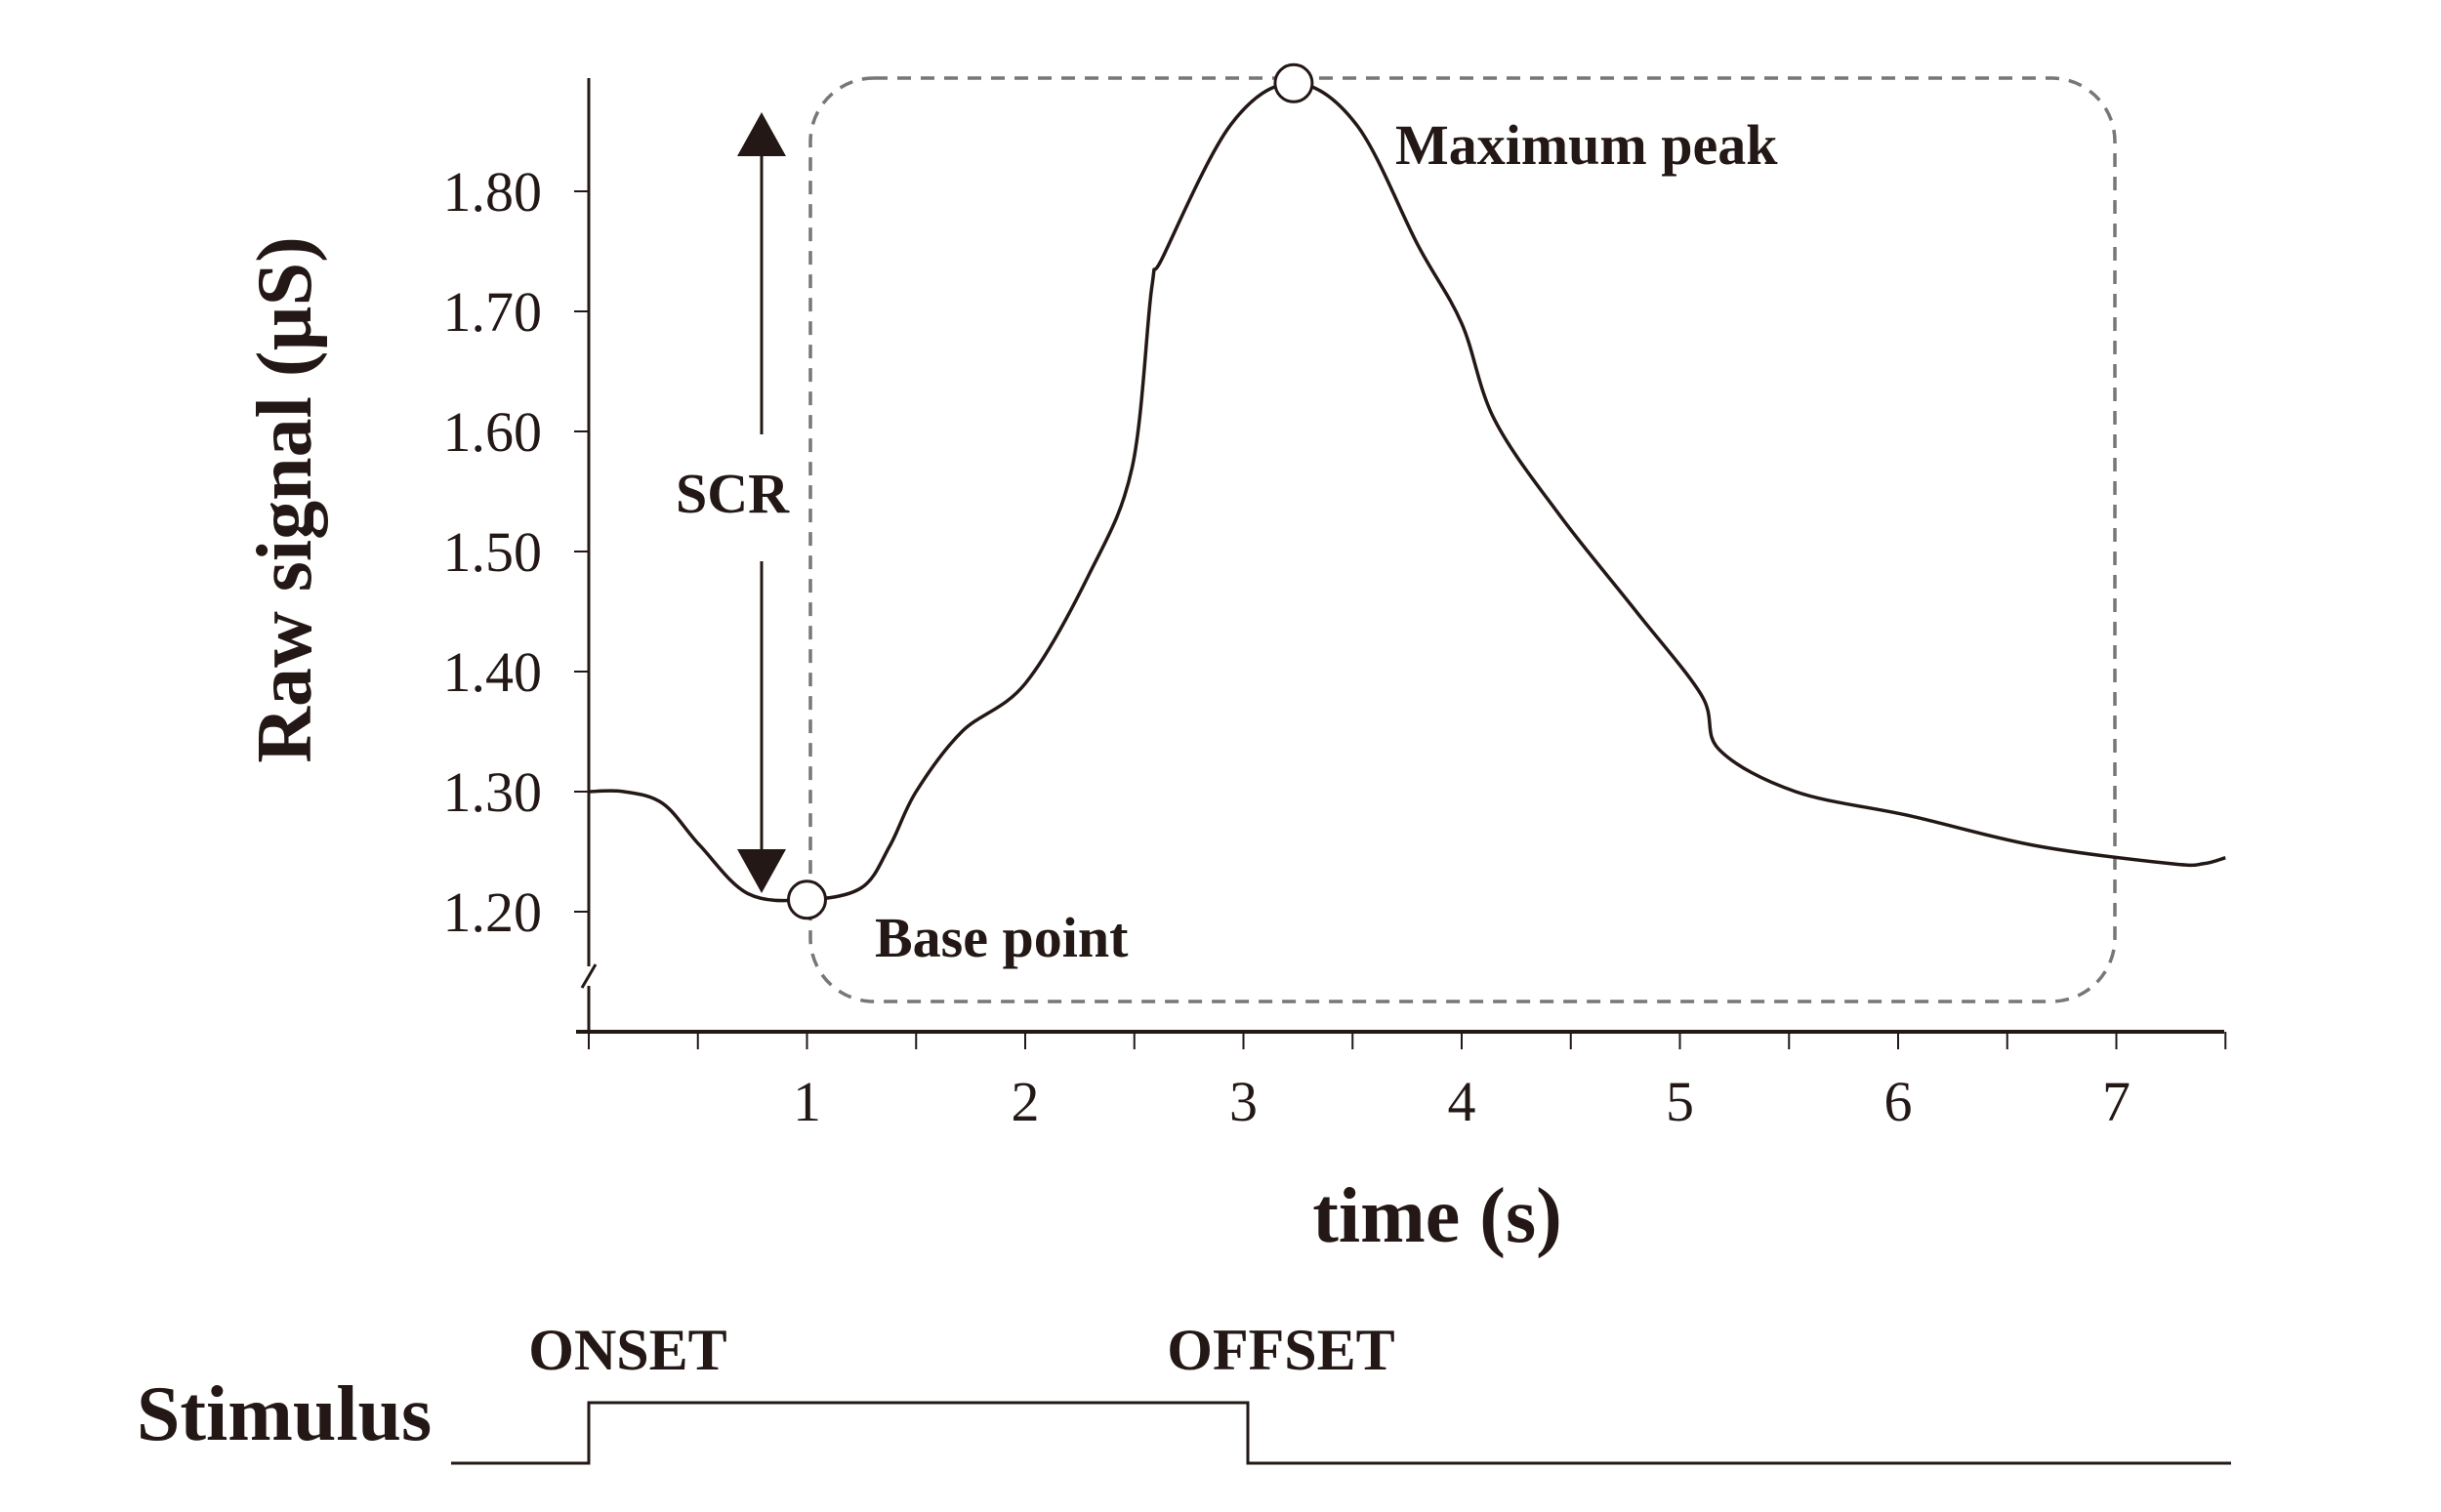 Image resolution: width=2441 pixels, height=1512 pixels. Describe the element at coordinates (762, 134) in the screenshot. I see `arrow-up-icon` at that location.